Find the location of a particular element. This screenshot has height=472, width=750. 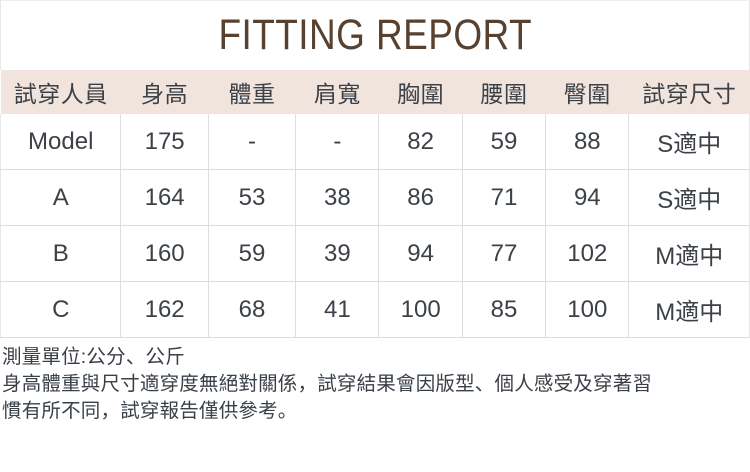

cell-hip: 88 is located at coordinates (587, 142).